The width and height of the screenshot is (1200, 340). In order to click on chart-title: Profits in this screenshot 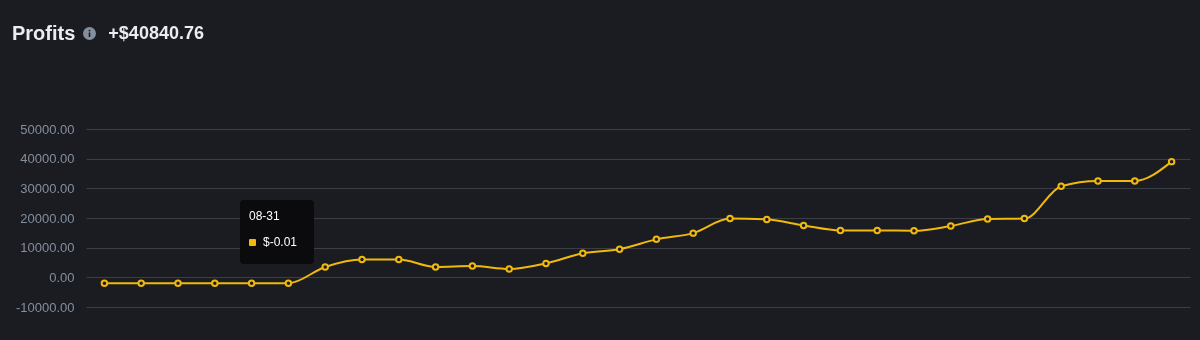, I will do `click(44, 33)`.